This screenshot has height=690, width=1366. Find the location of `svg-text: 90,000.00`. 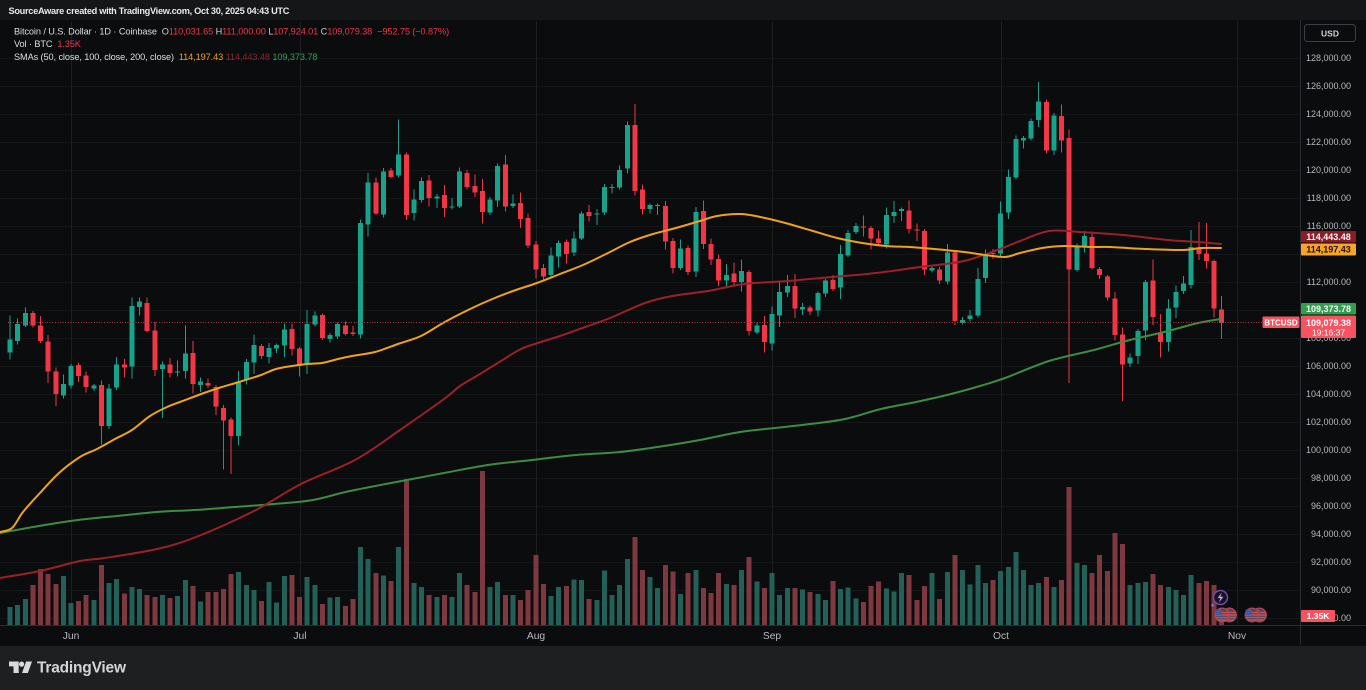

svg-text: 90,000.00 is located at coordinates (1331, 590).